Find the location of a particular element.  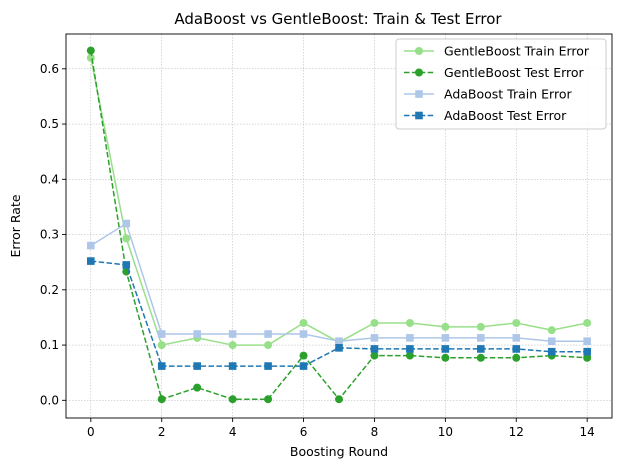

legend-label: AdaBoost Test Error is located at coordinates (505, 115).